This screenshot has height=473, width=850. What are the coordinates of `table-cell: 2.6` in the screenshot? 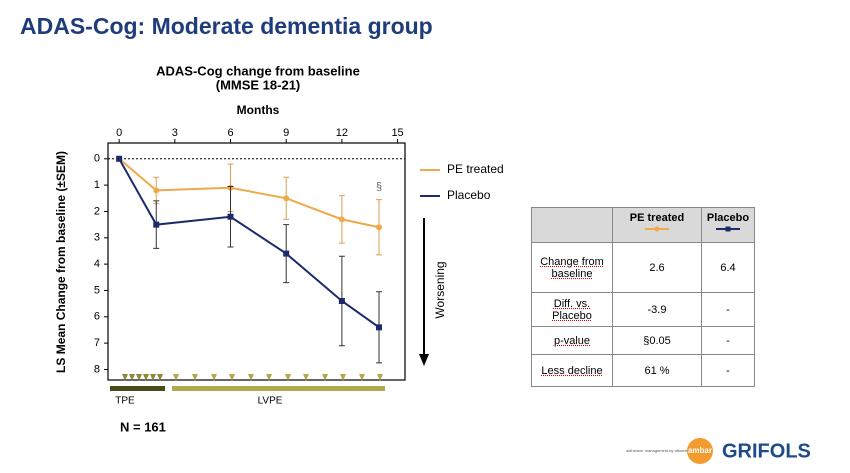 It's located at (657, 267).